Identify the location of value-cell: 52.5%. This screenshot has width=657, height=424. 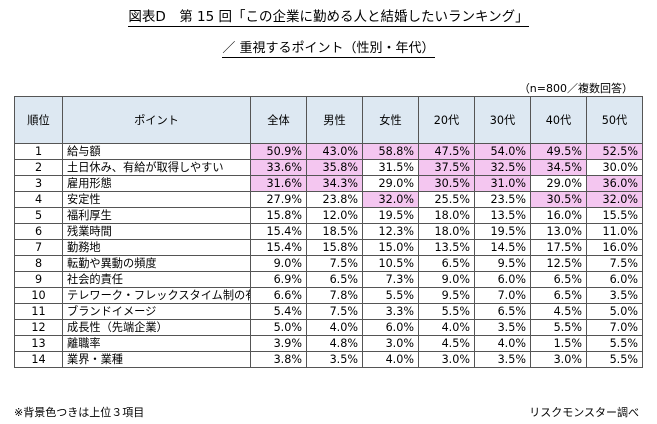
(614, 151).